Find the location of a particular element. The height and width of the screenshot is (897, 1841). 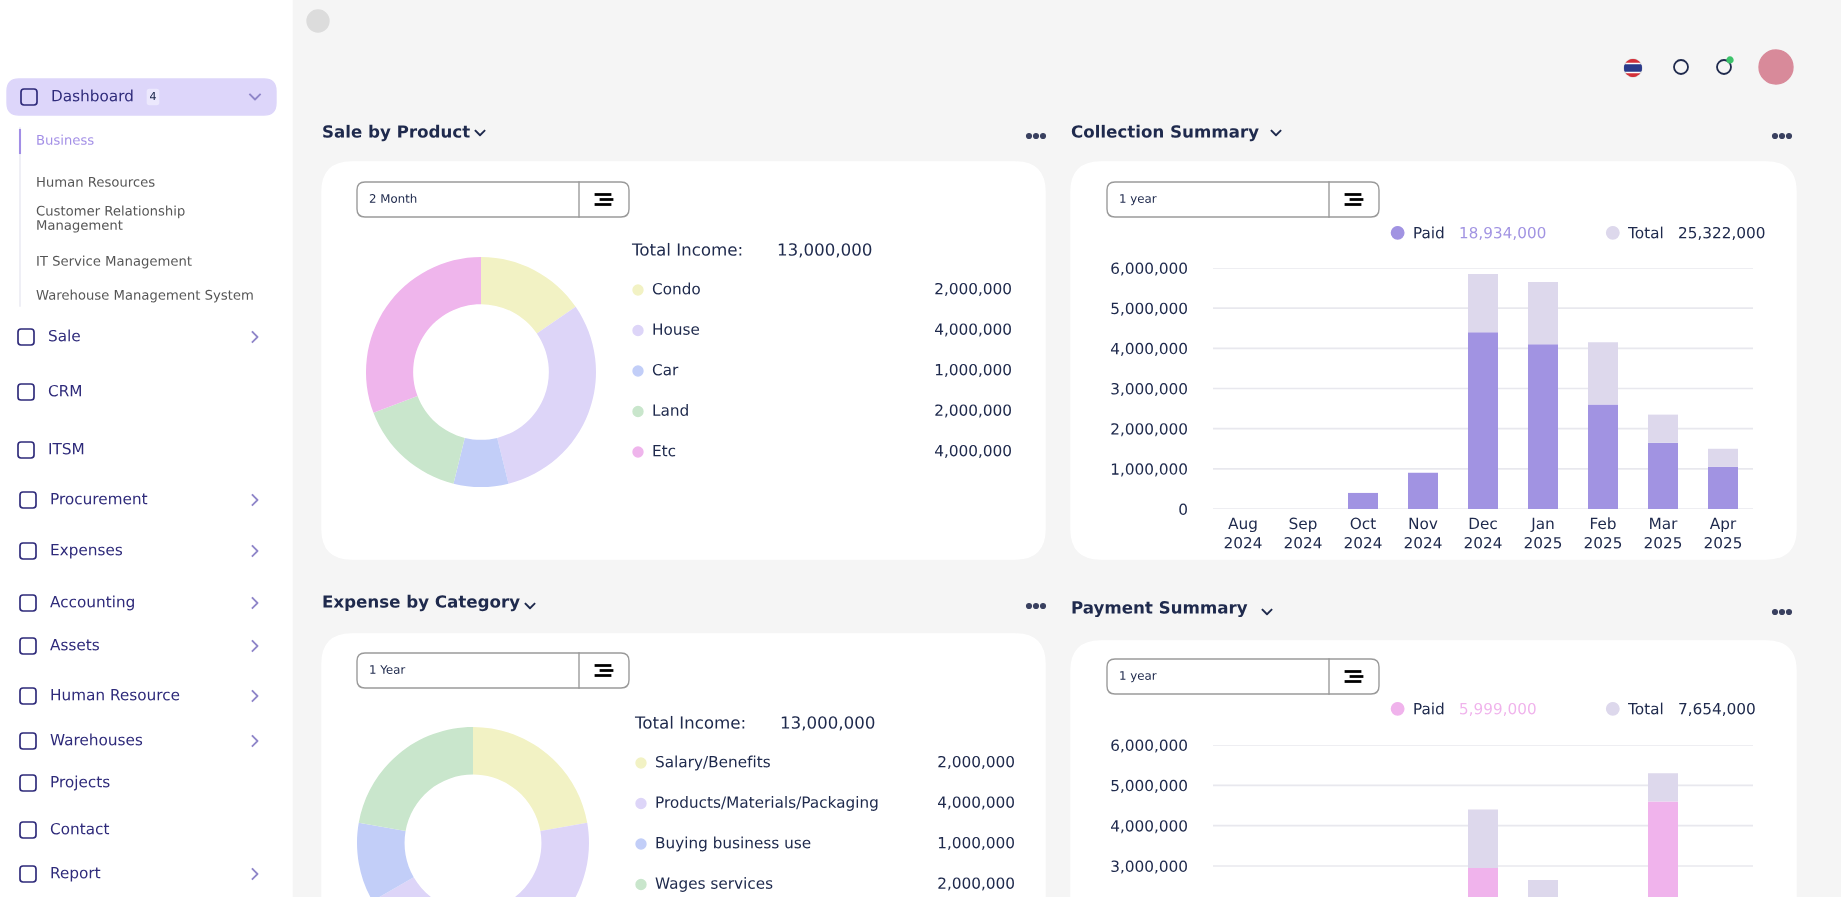

text: Customer Relationship Management is located at coordinates (110, 219).